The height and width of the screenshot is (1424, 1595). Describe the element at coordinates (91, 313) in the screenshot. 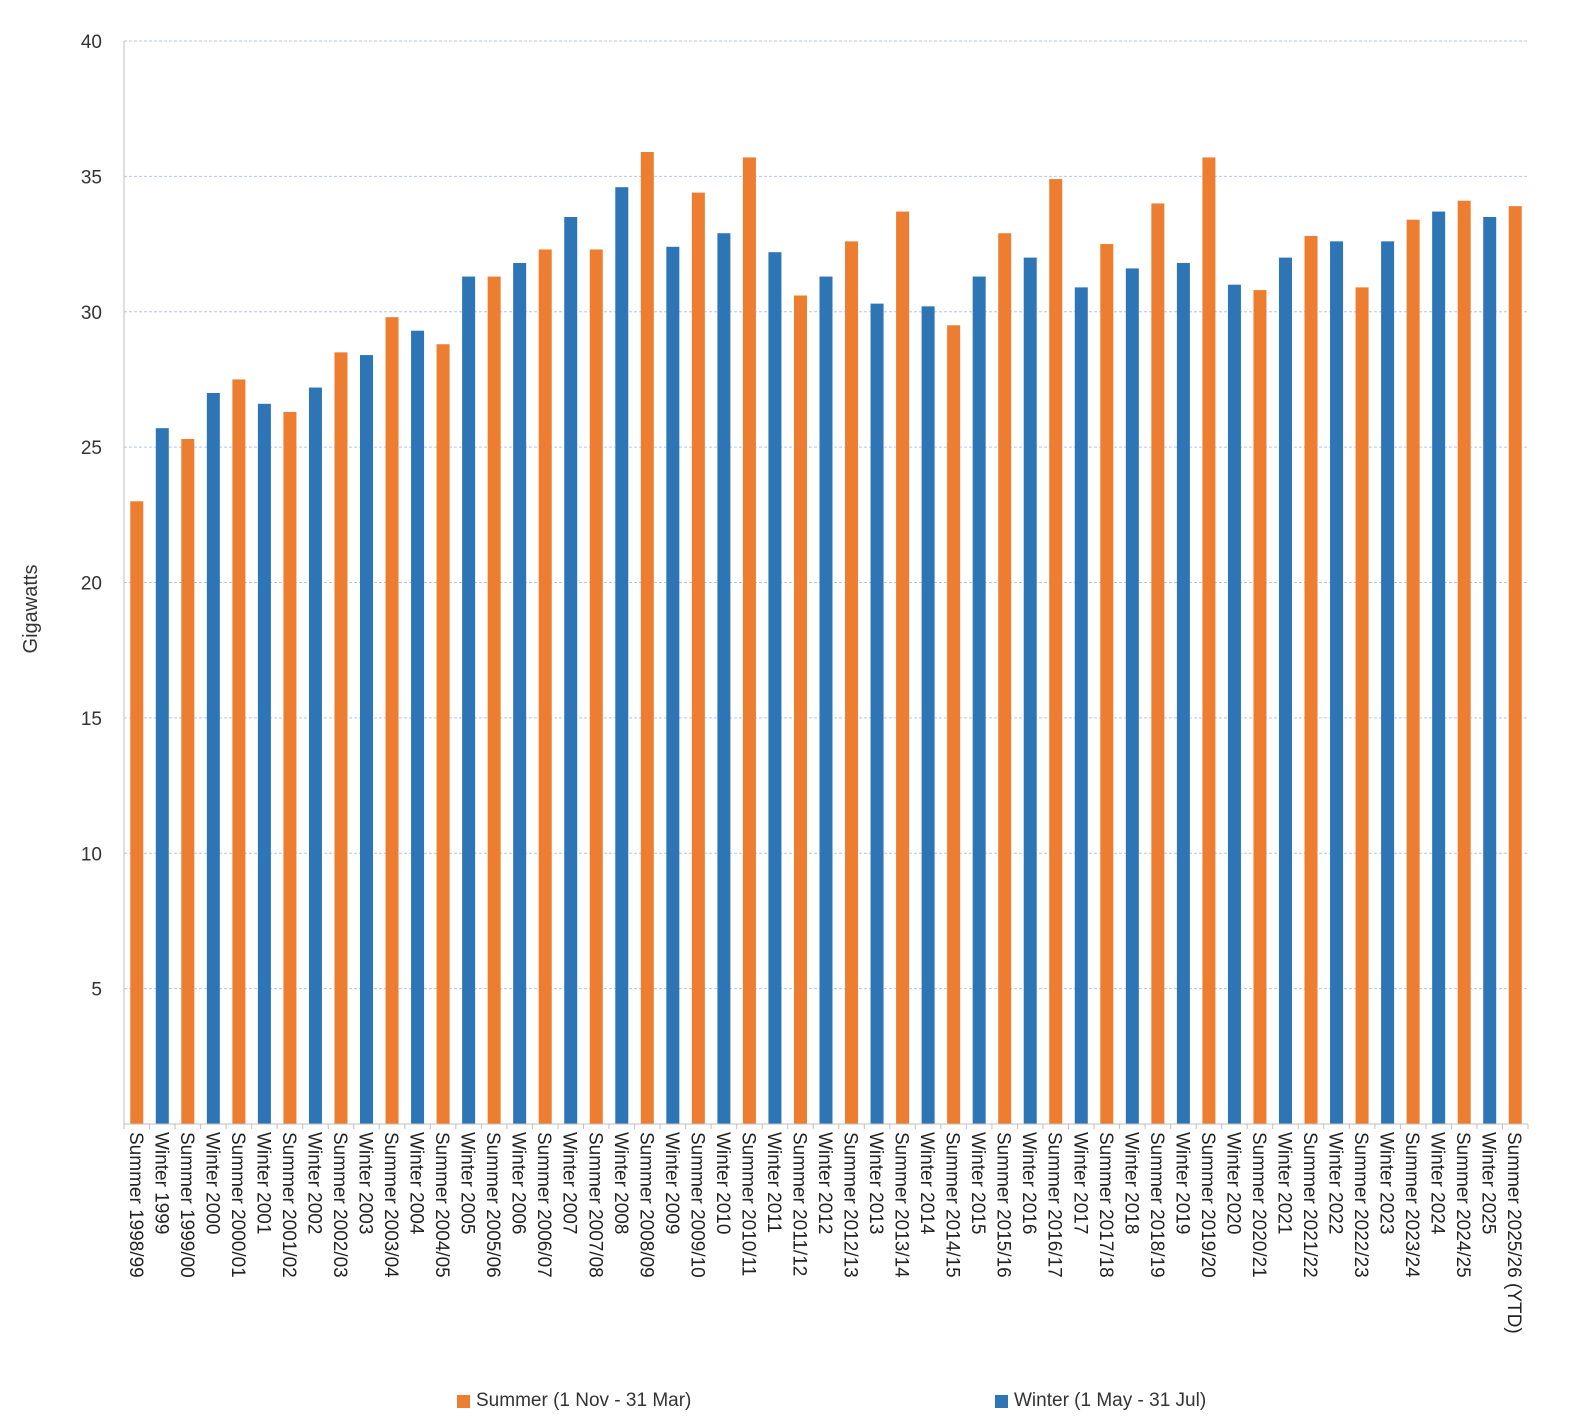

I see `y-tick-label: 30` at that location.